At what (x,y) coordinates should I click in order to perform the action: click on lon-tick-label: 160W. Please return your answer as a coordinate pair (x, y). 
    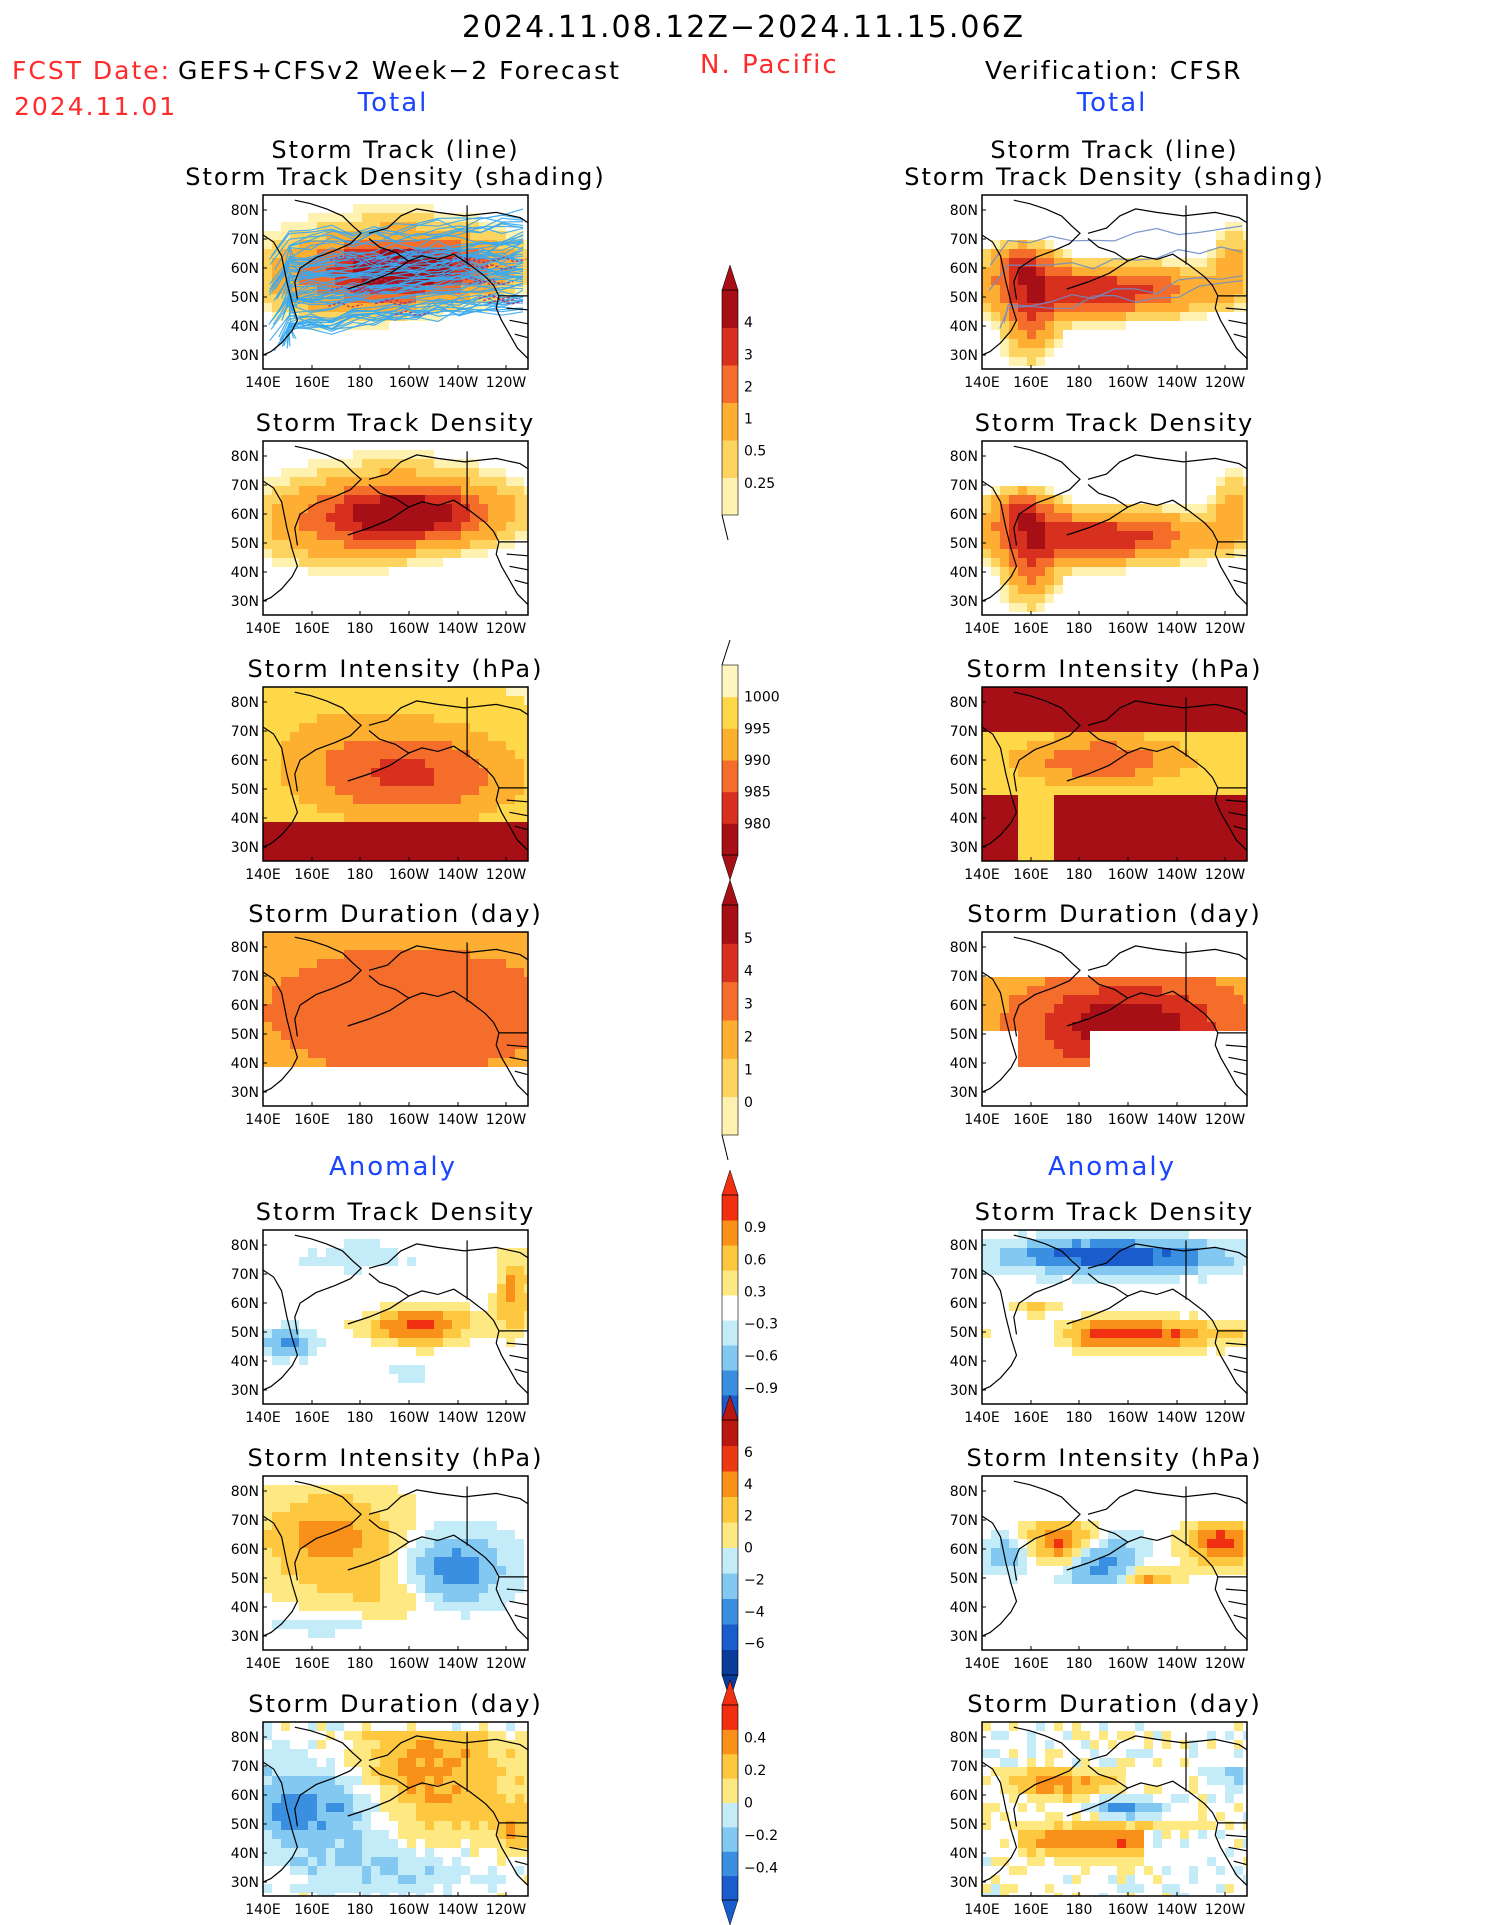
    Looking at the image, I should click on (1128, 383).